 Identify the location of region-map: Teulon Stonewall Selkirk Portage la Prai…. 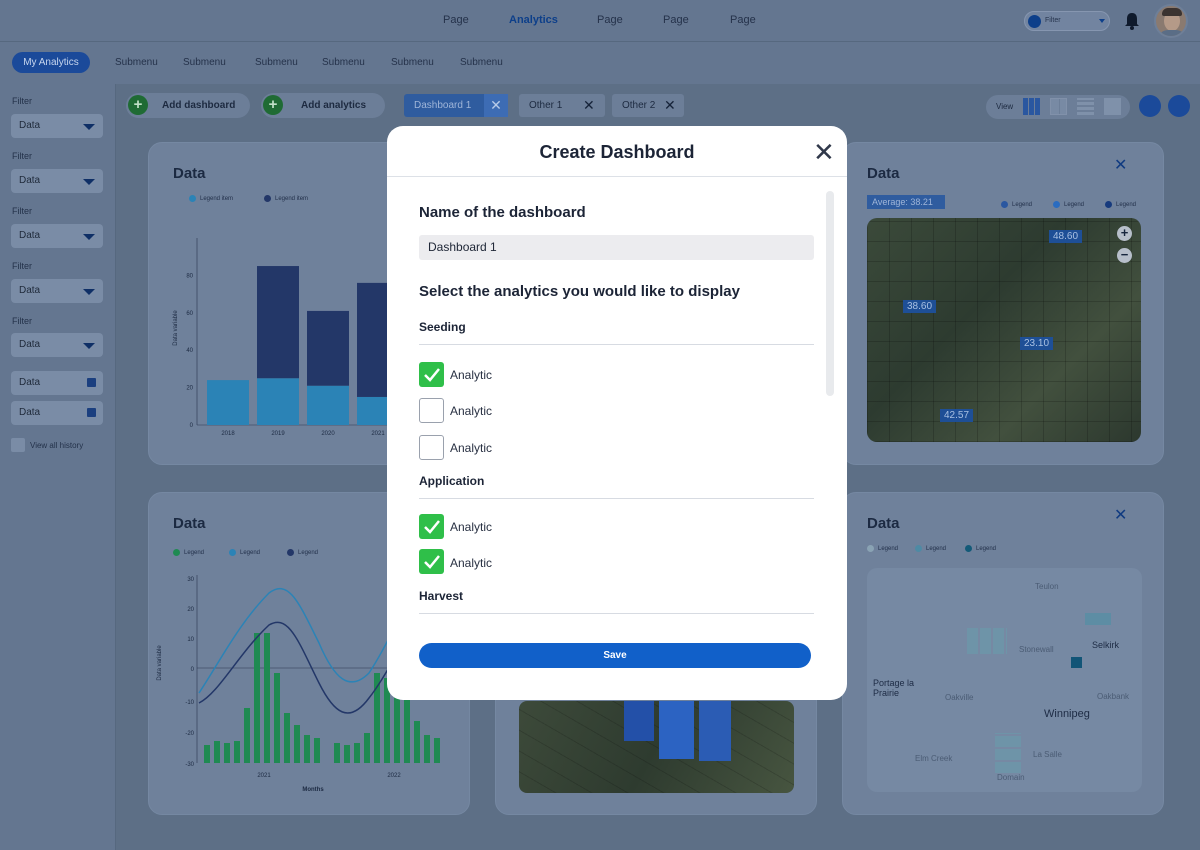
(1004, 680).